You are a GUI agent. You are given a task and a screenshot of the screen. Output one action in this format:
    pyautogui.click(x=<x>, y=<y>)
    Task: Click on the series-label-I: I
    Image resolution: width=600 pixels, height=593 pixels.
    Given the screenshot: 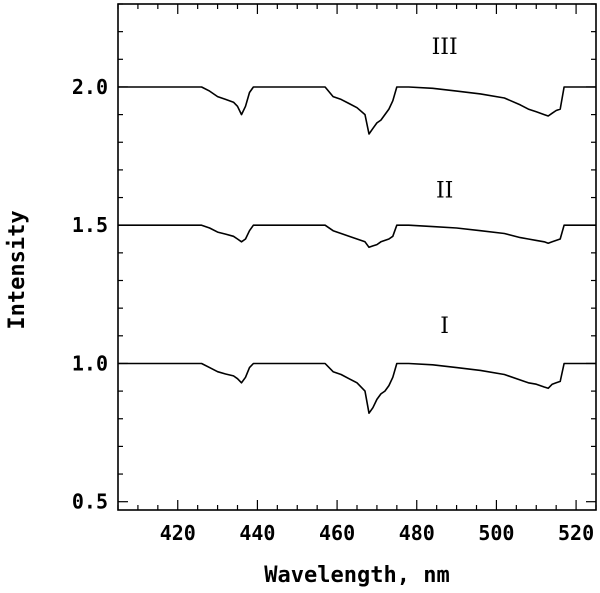 What is the action you would take?
    pyautogui.click(x=444, y=326)
    